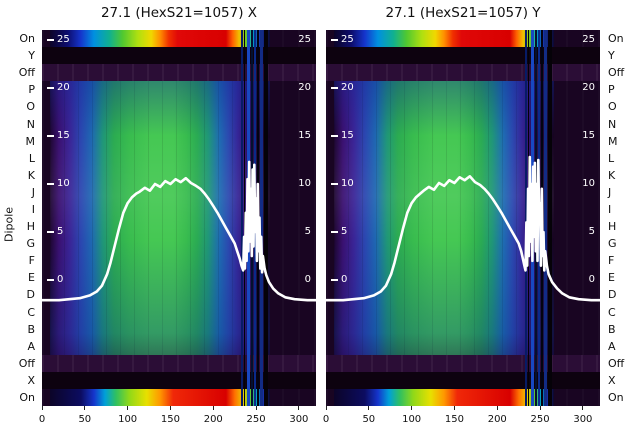 This screenshot has width=640, height=440. What do you see at coordinates (463, 13) in the screenshot?
I see `plot-title-y: 27.1 (HexS21=1057) Y` at bounding box center [463, 13].